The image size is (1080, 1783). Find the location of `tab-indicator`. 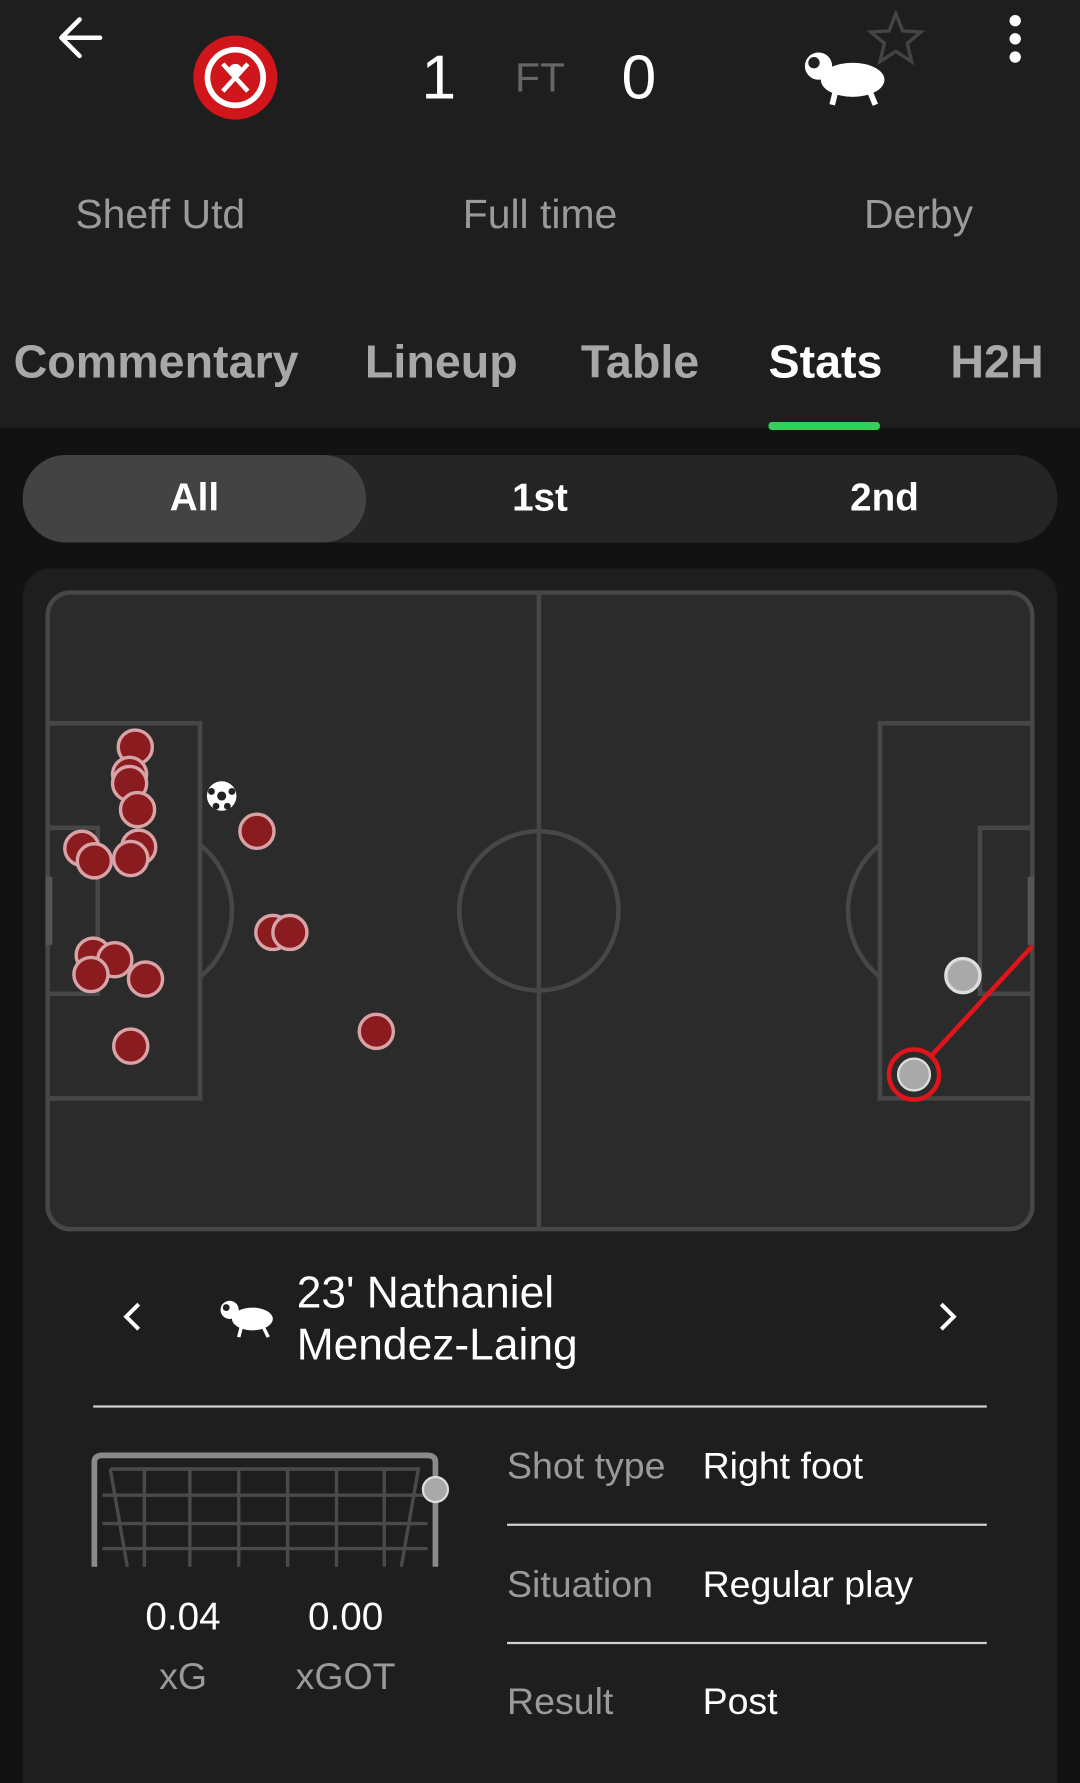

tab-indicator is located at coordinates (824, 425).